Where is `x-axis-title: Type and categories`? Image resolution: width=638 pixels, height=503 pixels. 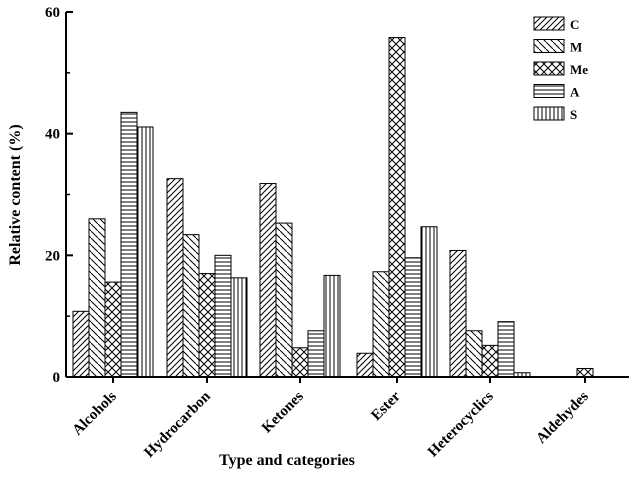 x-axis-title: Type and categories is located at coordinates (287, 460).